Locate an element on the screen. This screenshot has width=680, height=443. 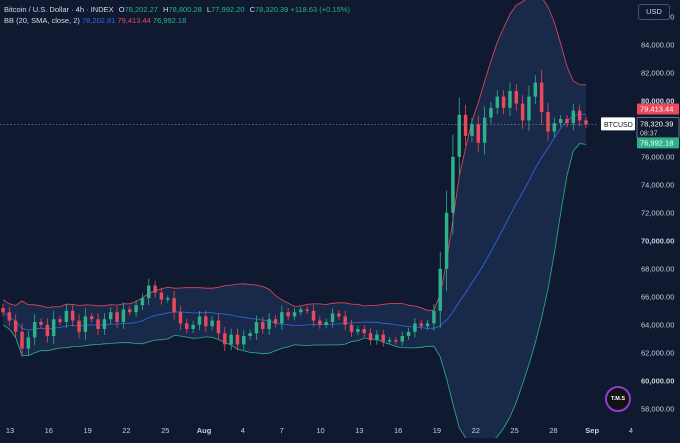
symbol-title: Bitcoin / U.S. Dollar · 4h · INDEX is located at coordinates (59, 9).